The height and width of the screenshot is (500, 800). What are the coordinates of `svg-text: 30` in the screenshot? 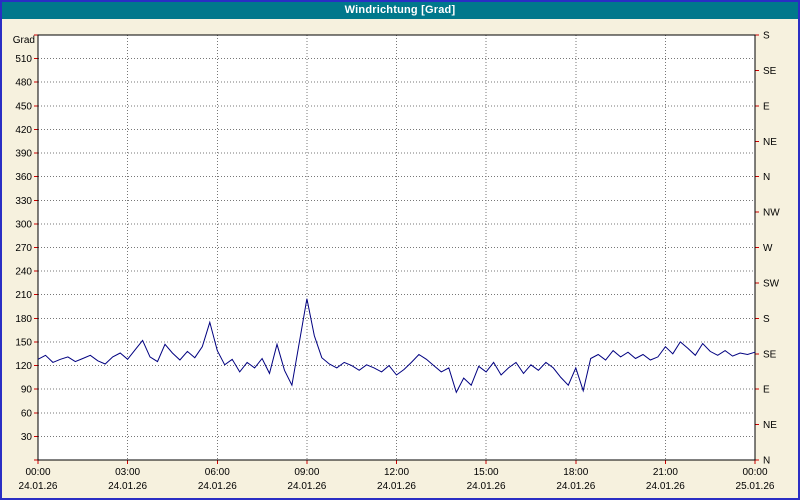 It's located at (27, 437).